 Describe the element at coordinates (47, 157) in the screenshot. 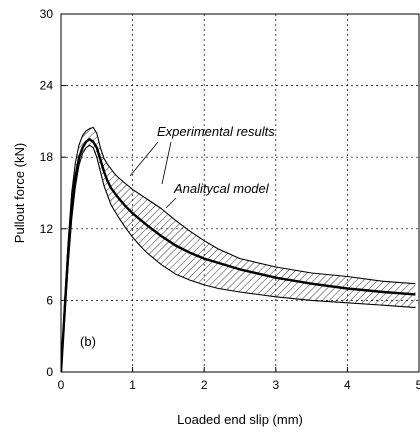

I see `y-tick-label: 18` at that location.